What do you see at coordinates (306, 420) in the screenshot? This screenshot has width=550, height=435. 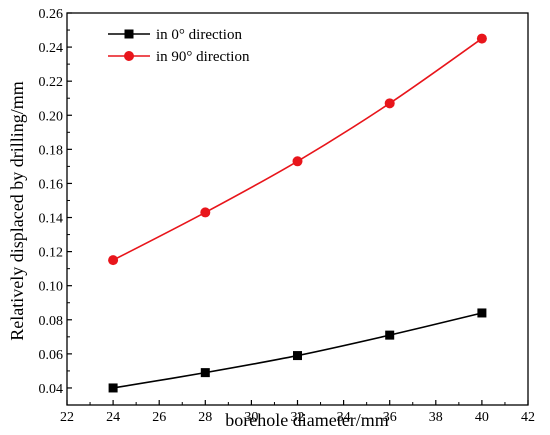 I see `x-axis-title: borehole diameter/mm` at bounding box center [306, 420].